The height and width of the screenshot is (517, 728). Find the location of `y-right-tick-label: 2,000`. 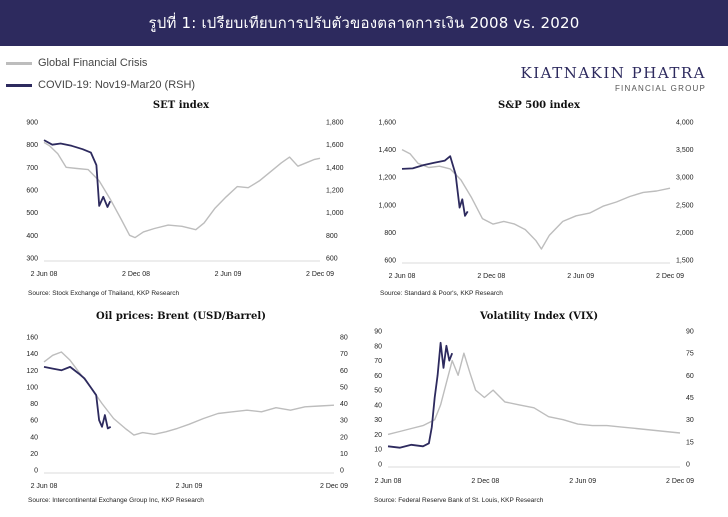

y-right-tick-label: 2,000 is located at coordinates (685, 233).